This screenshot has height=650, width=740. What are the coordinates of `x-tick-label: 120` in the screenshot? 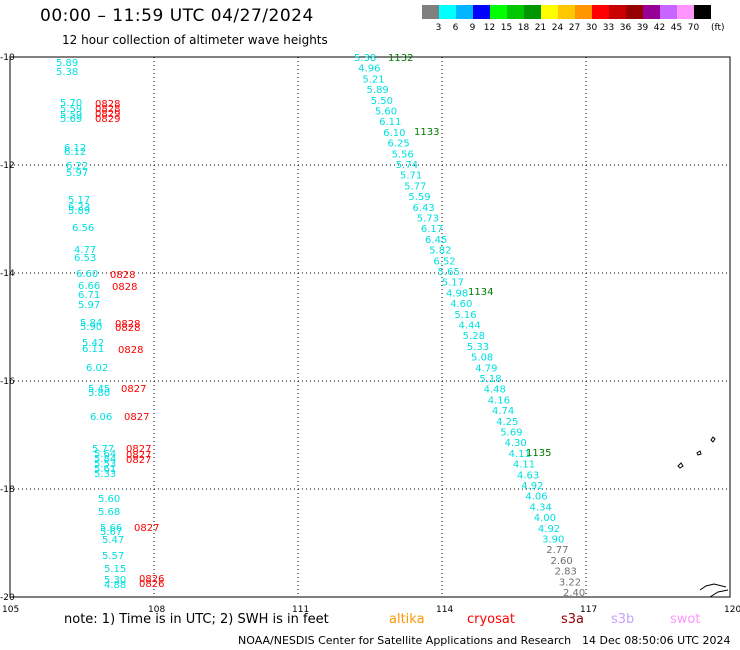 It's located at (732, 610).